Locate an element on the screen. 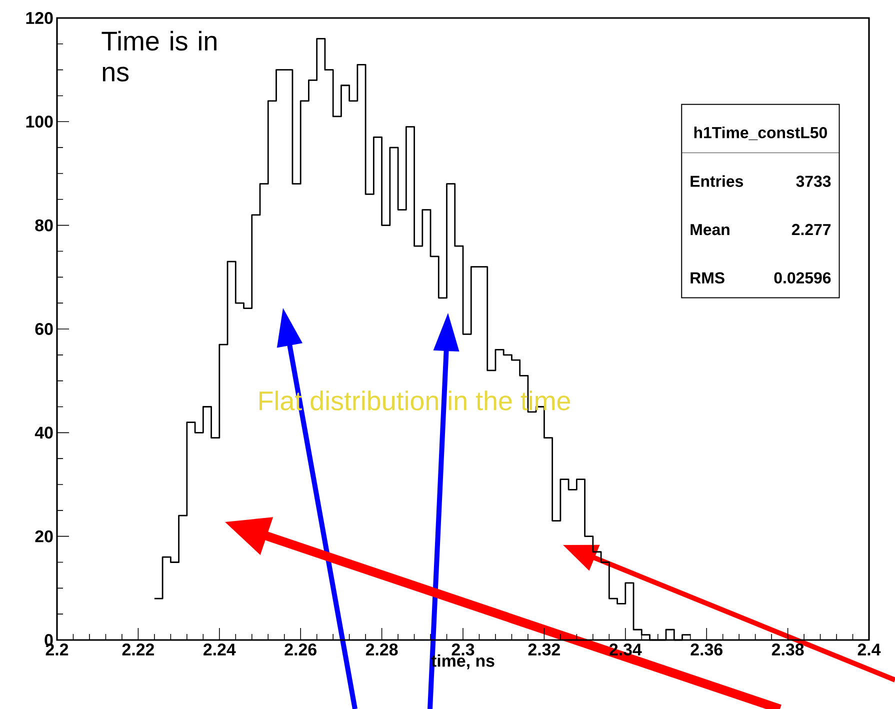  annotation: RMS is located at coordinates (707, 278).